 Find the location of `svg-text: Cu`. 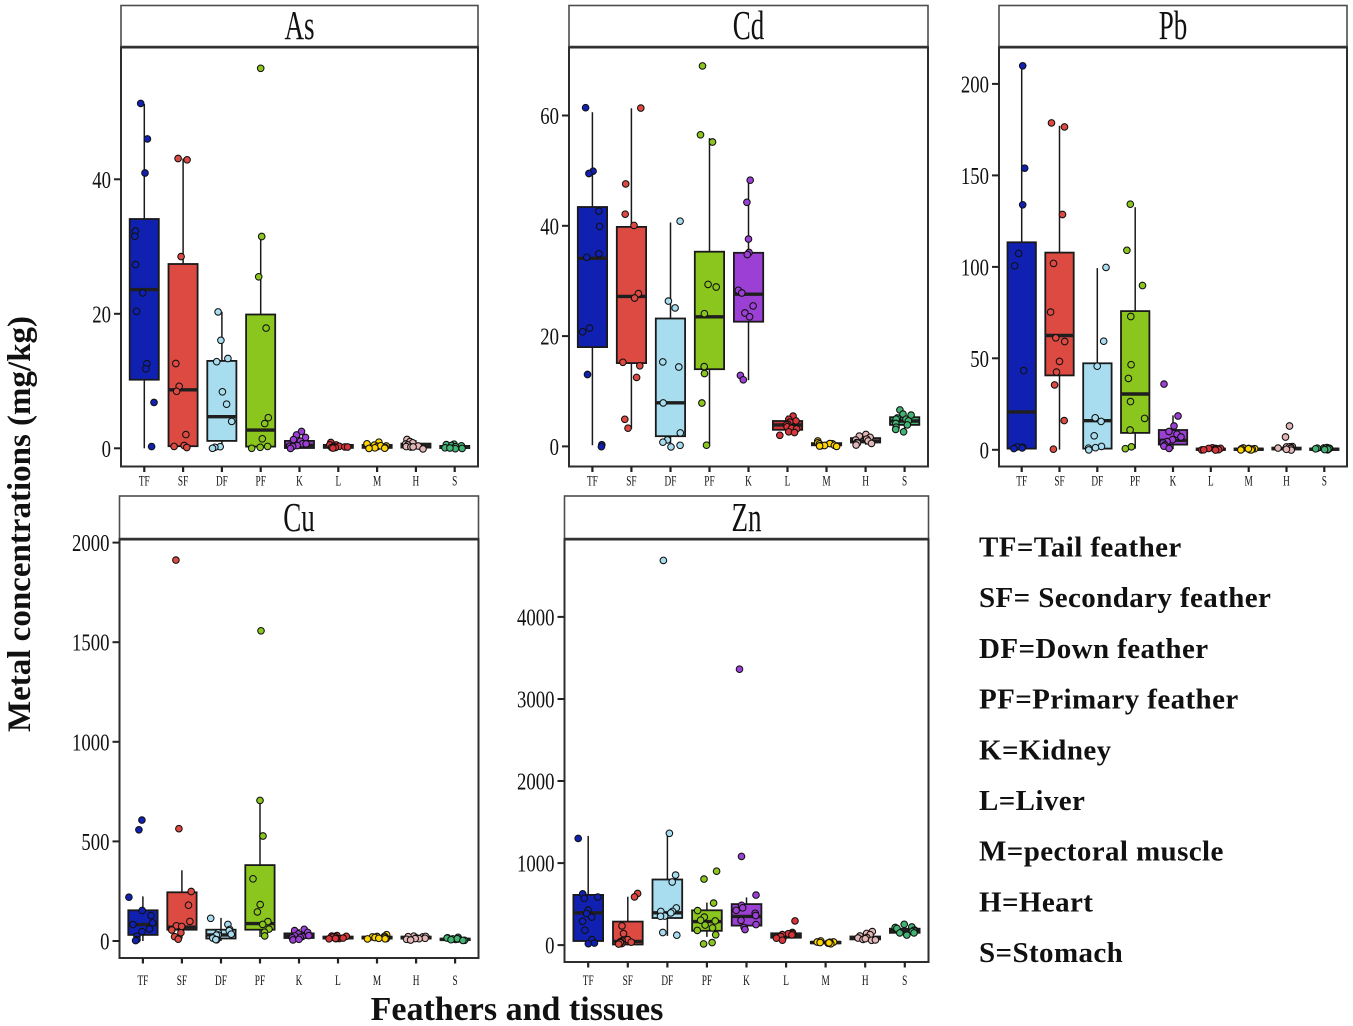

svg-text: Cu is located at coordinates (299, 517).